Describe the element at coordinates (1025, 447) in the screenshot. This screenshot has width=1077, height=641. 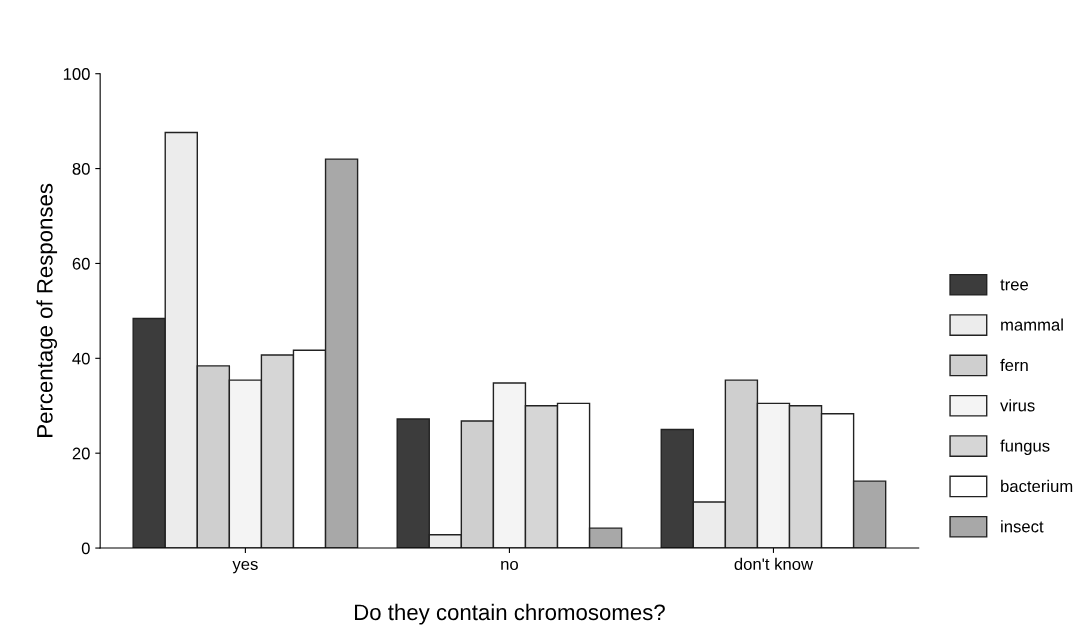
I see `legend-label: fungus` at that location.